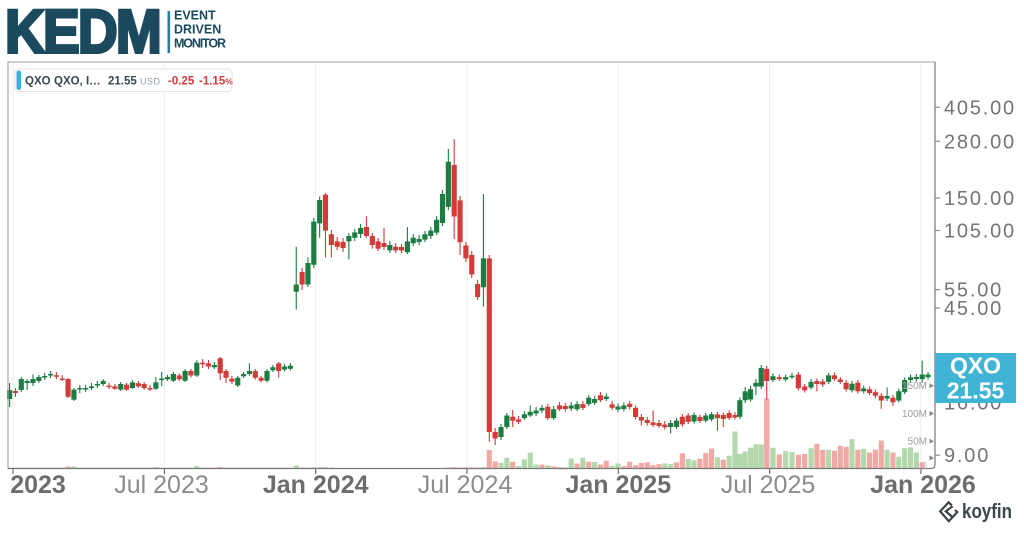  What do you see at coordinates (768, 485) in the screenshot?
I see `svg-text: Jul 2025` at bounding box center [768, 485].